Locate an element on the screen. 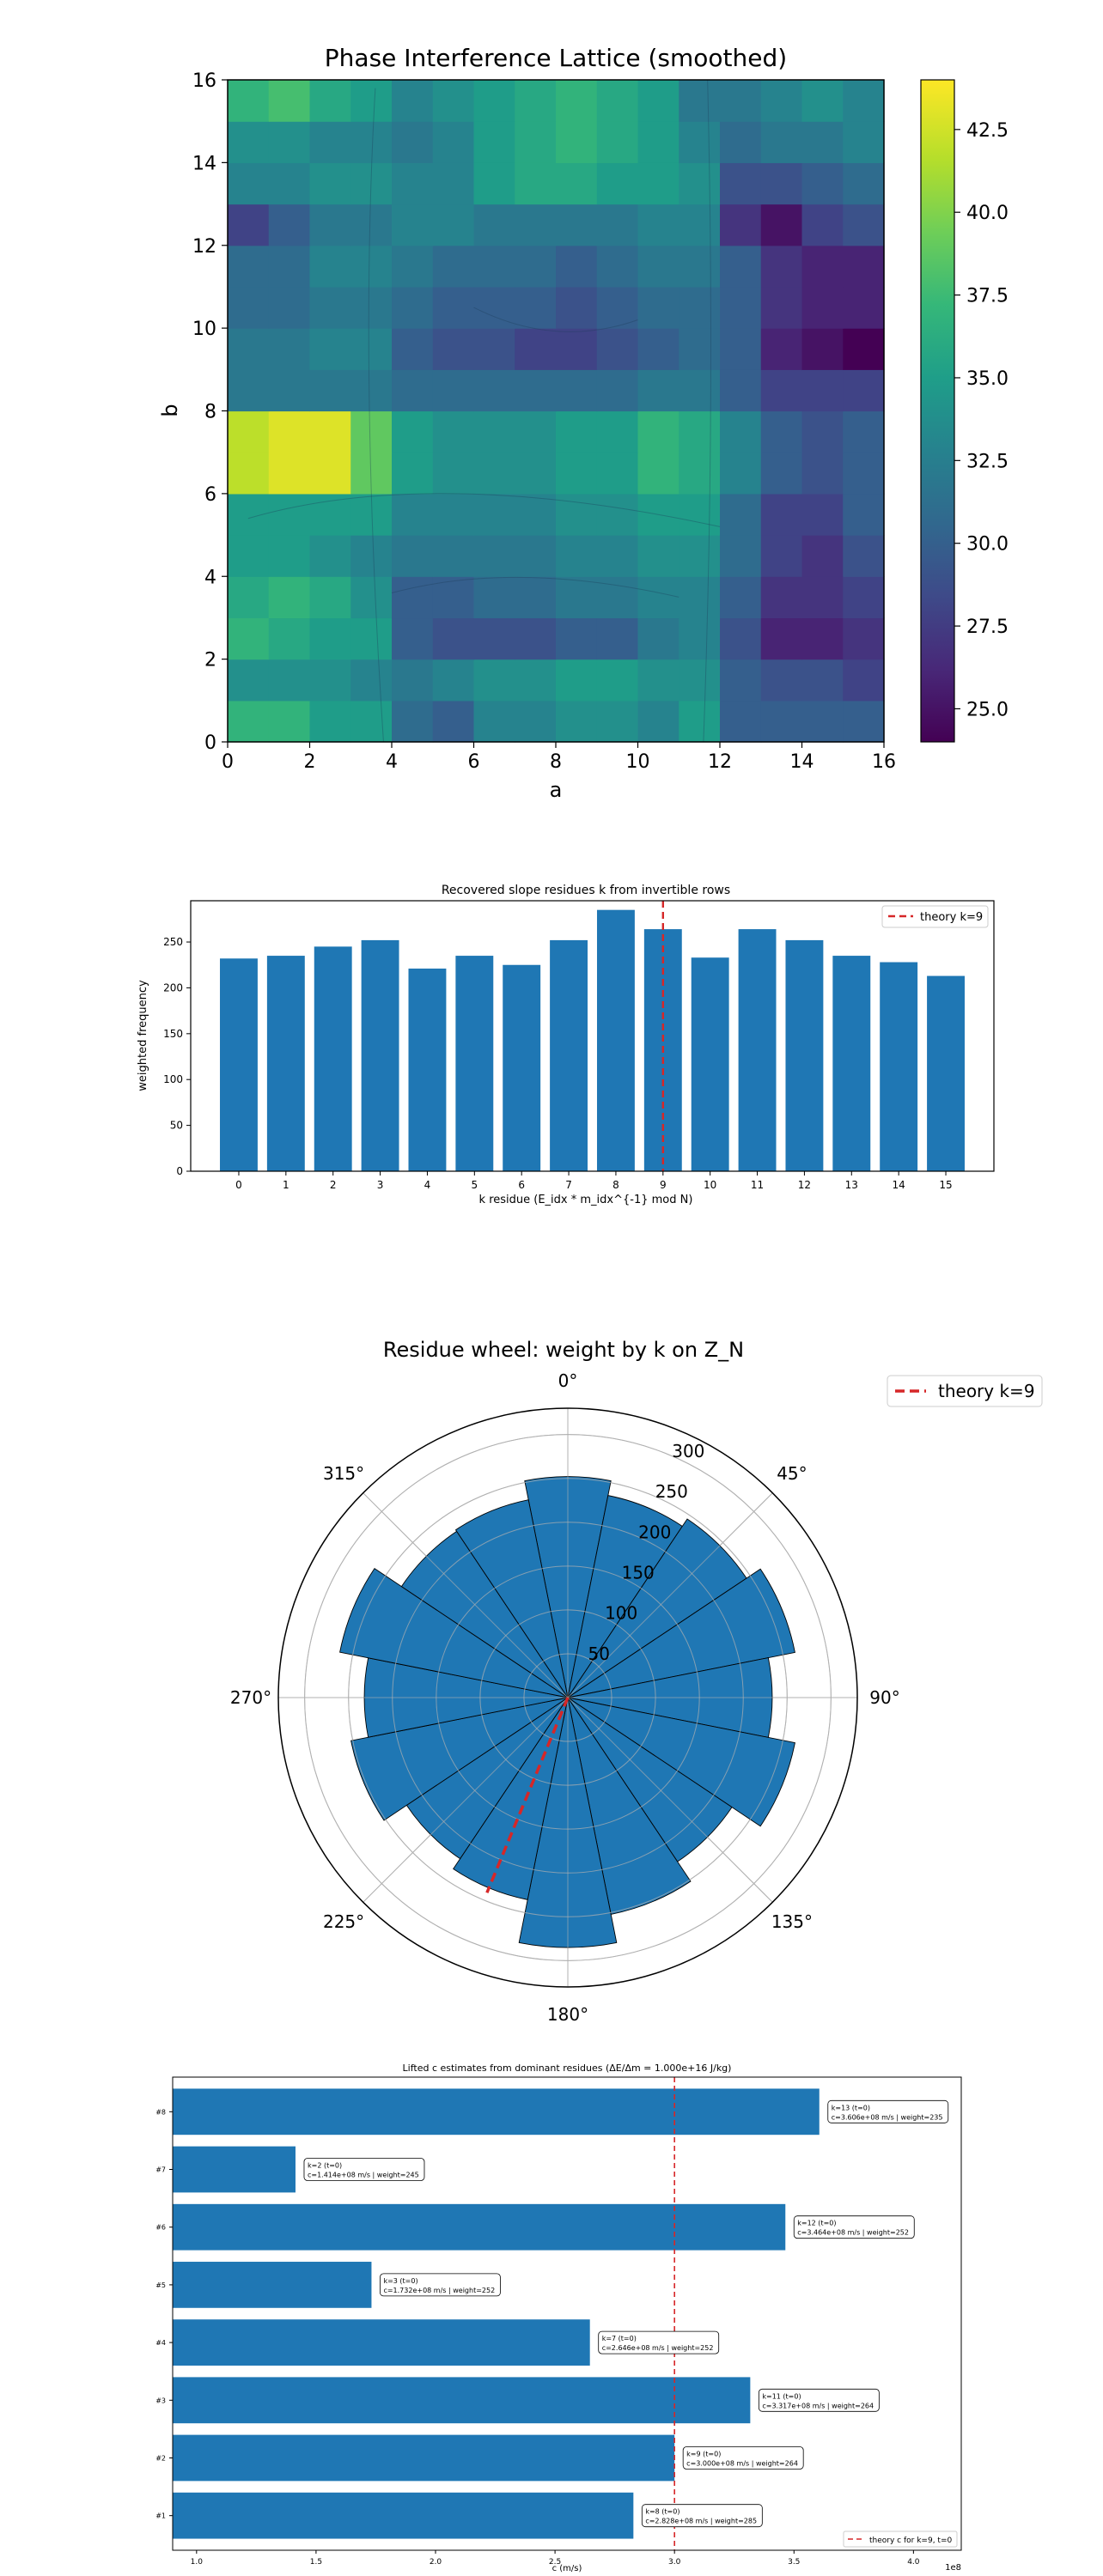 This screenshot has width=1103, height=2576. bar-chart-x-tick-label: 9 is located at coordinates (663, 1185).